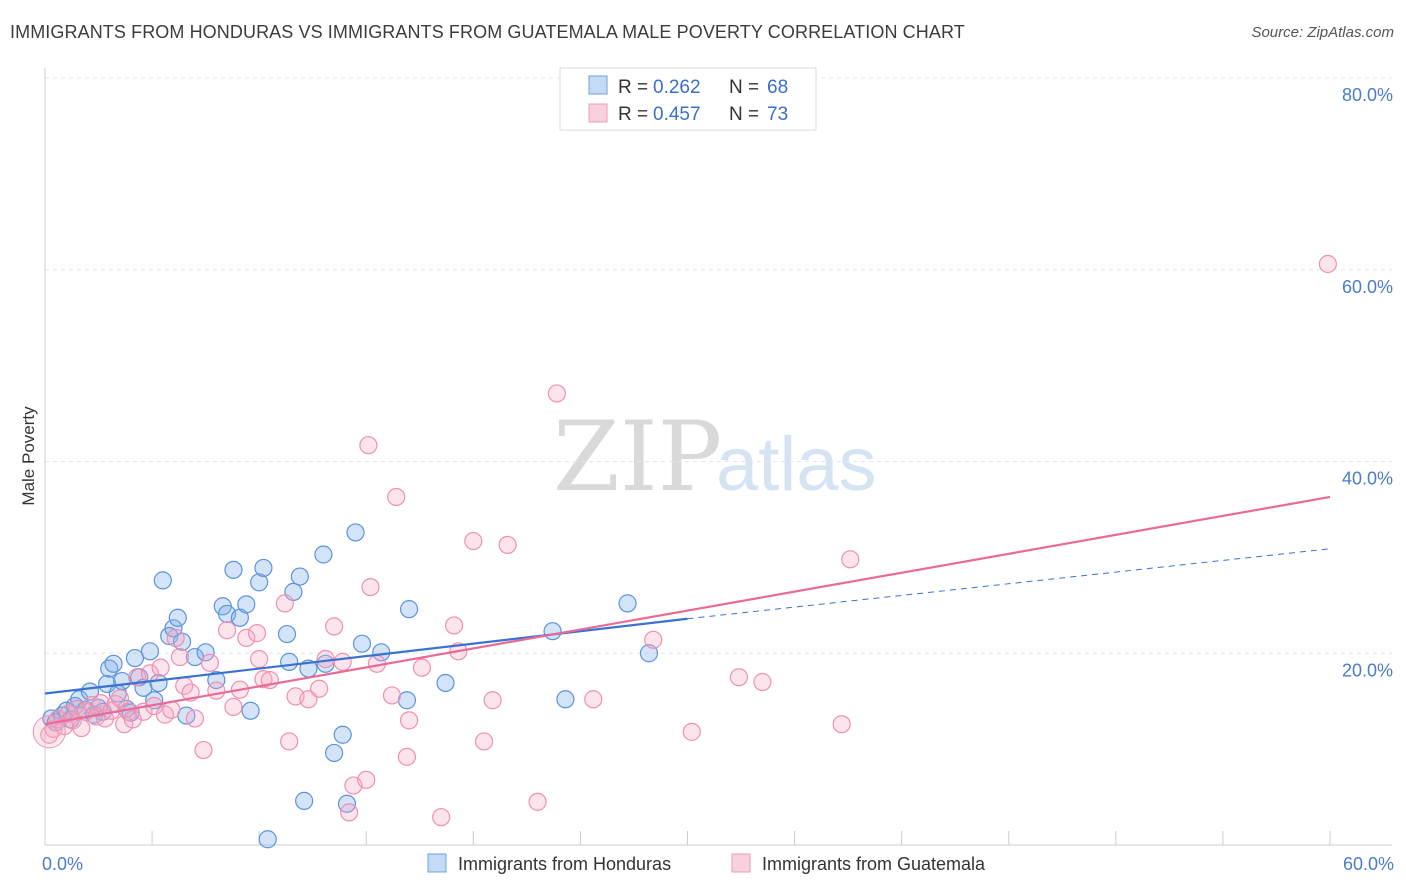 The image size is (1406, 892). What do you see at coordinates (28, 456) in the screenshot?
I see `y-axis-label: Male Poverty` at bounding box center [28, 456].